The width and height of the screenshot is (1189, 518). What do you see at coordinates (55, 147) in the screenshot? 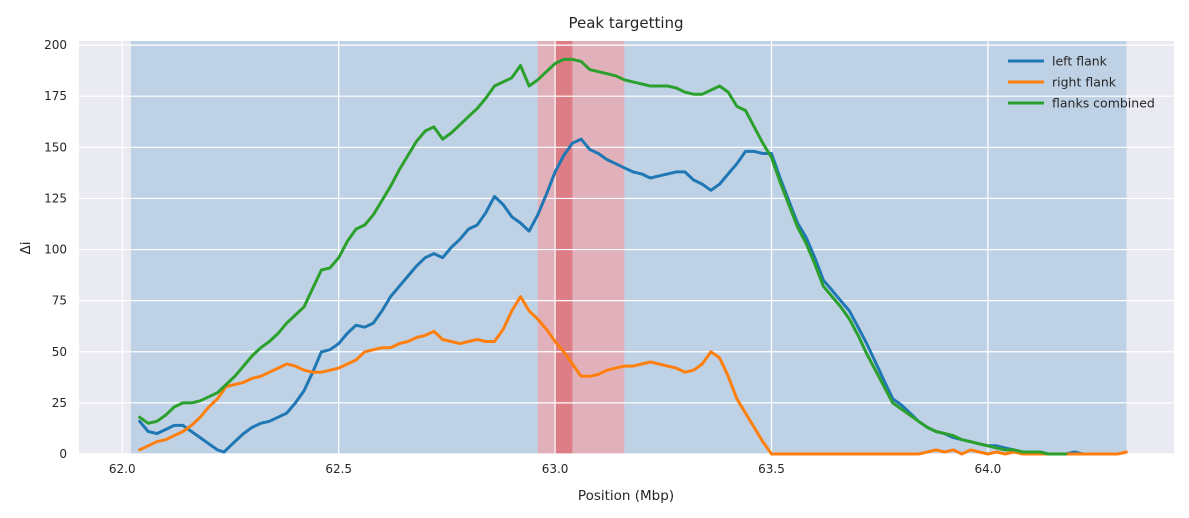
I see `y-tick-label: 150` at bounding box center [55, 147].